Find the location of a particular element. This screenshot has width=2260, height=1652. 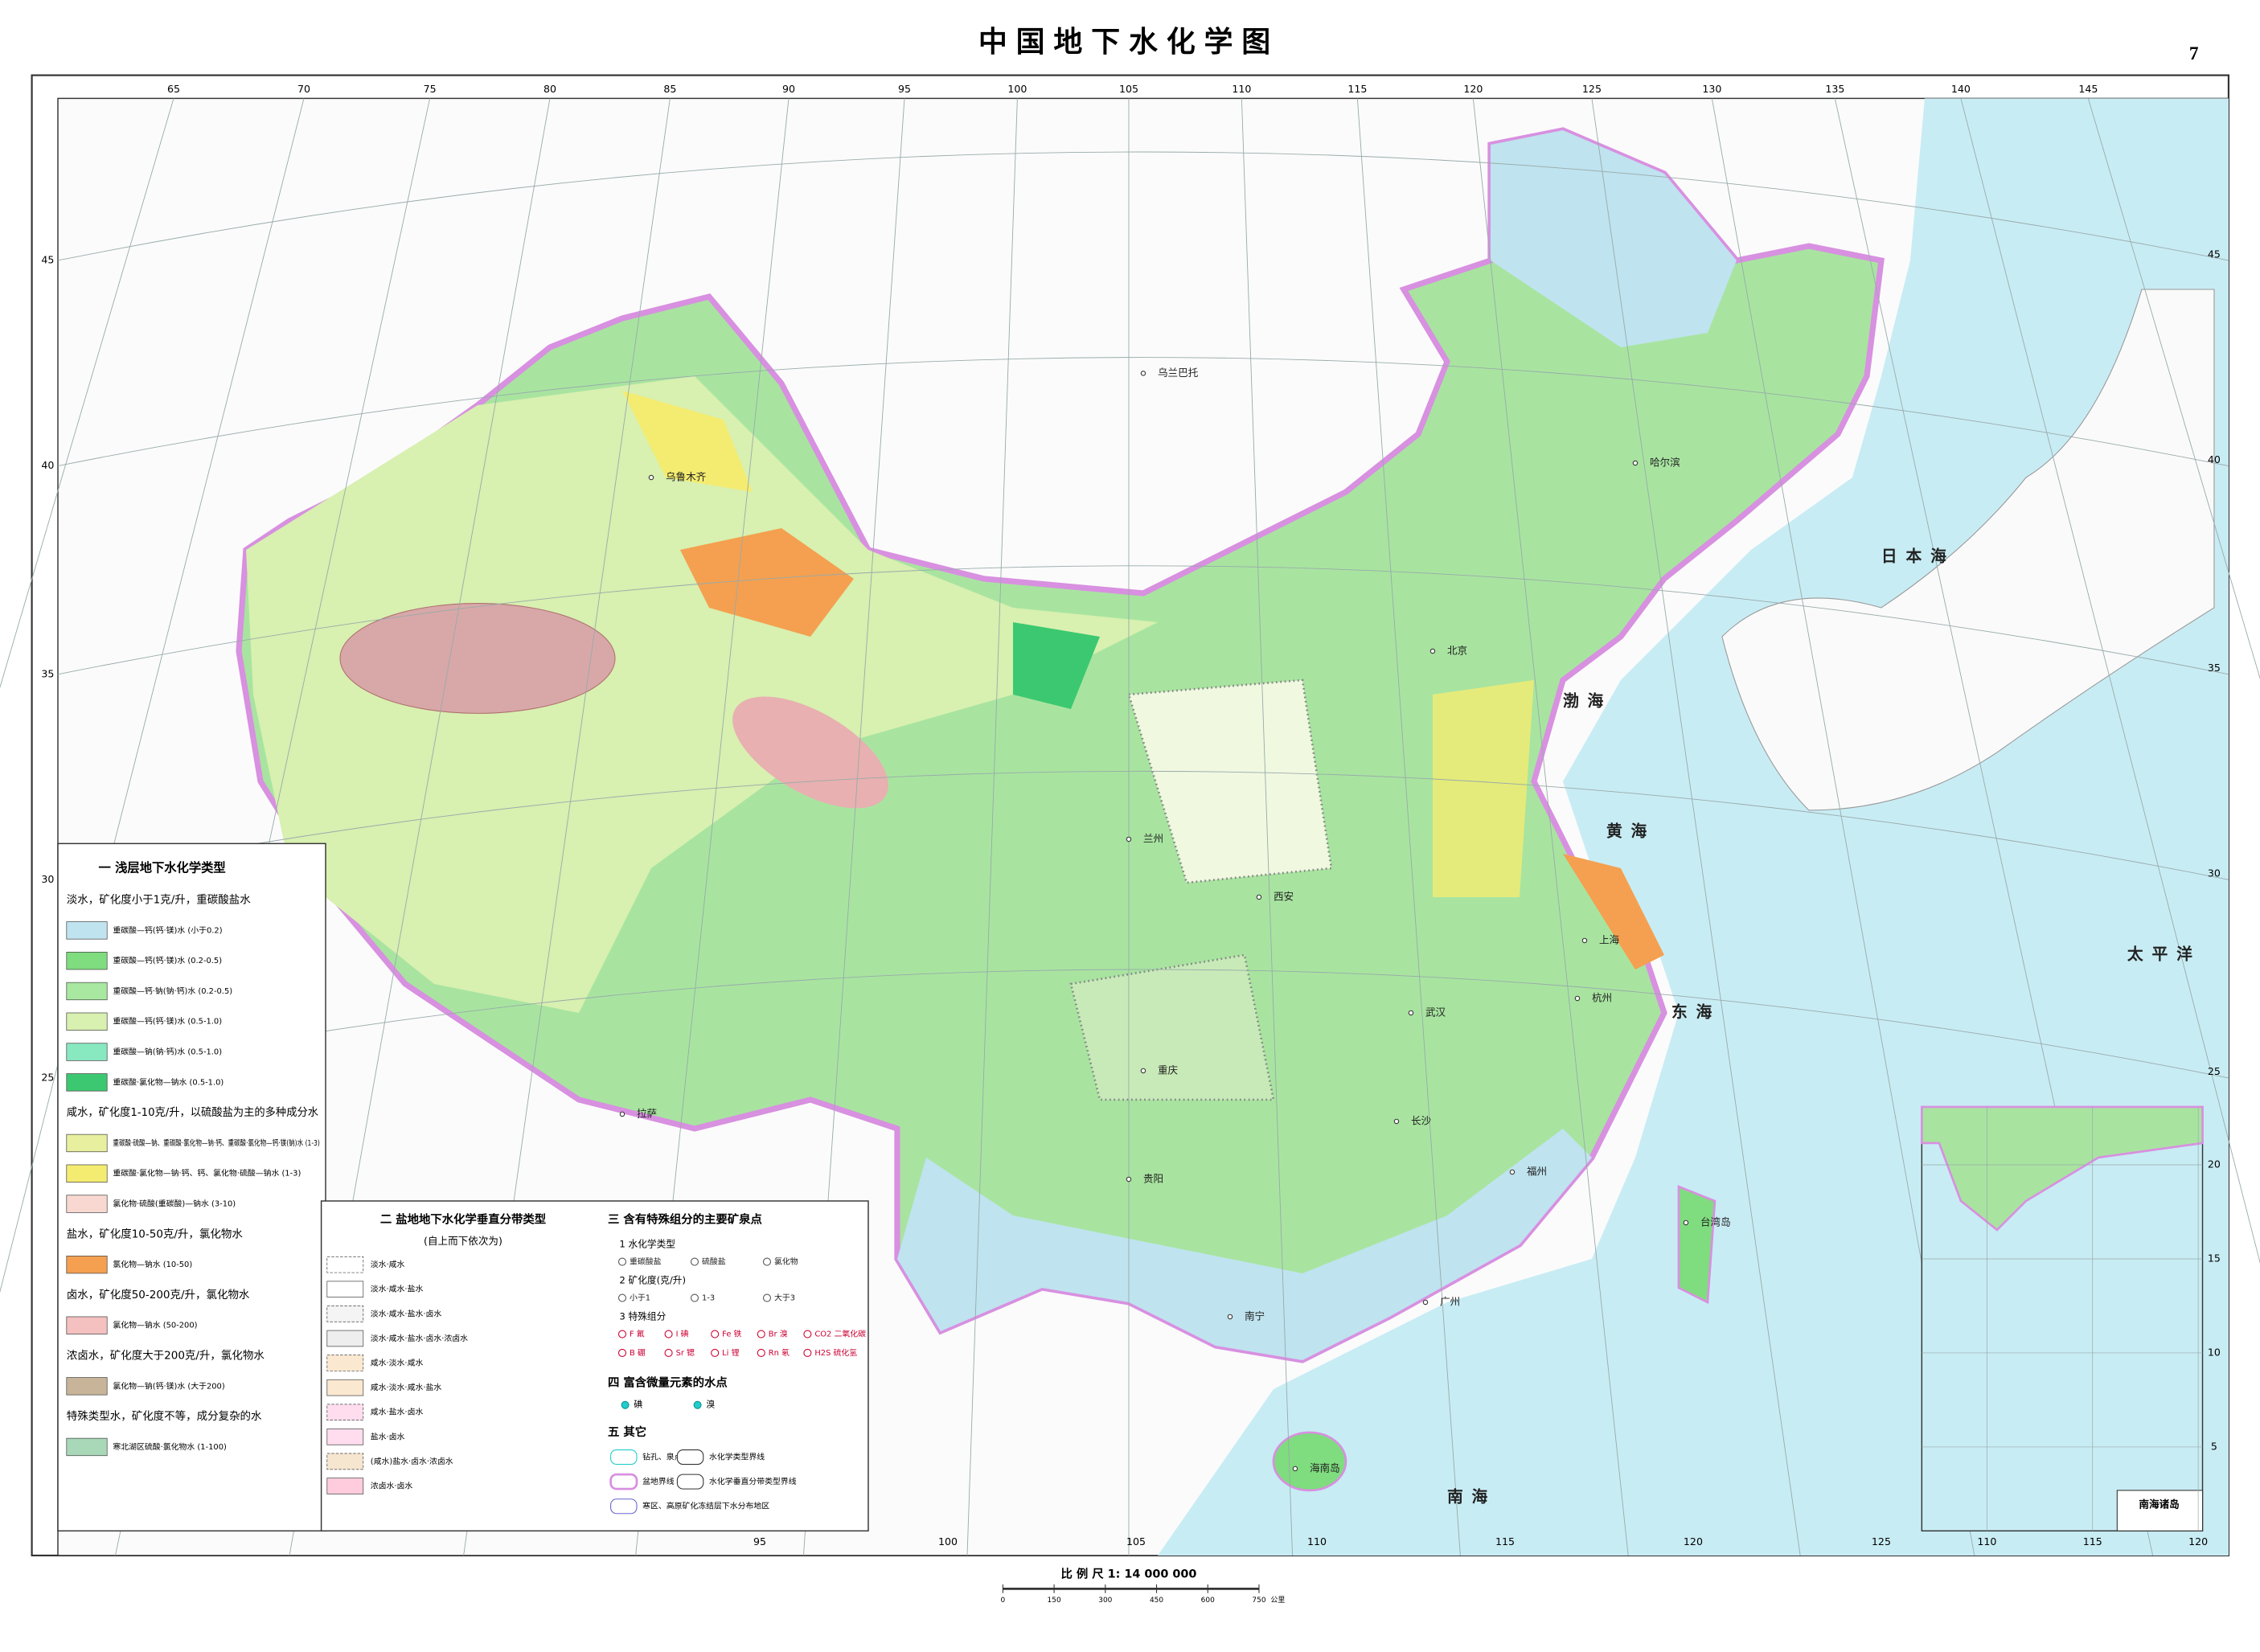

scale-tick-label: 300 is located at coordinates (1105, 1601).